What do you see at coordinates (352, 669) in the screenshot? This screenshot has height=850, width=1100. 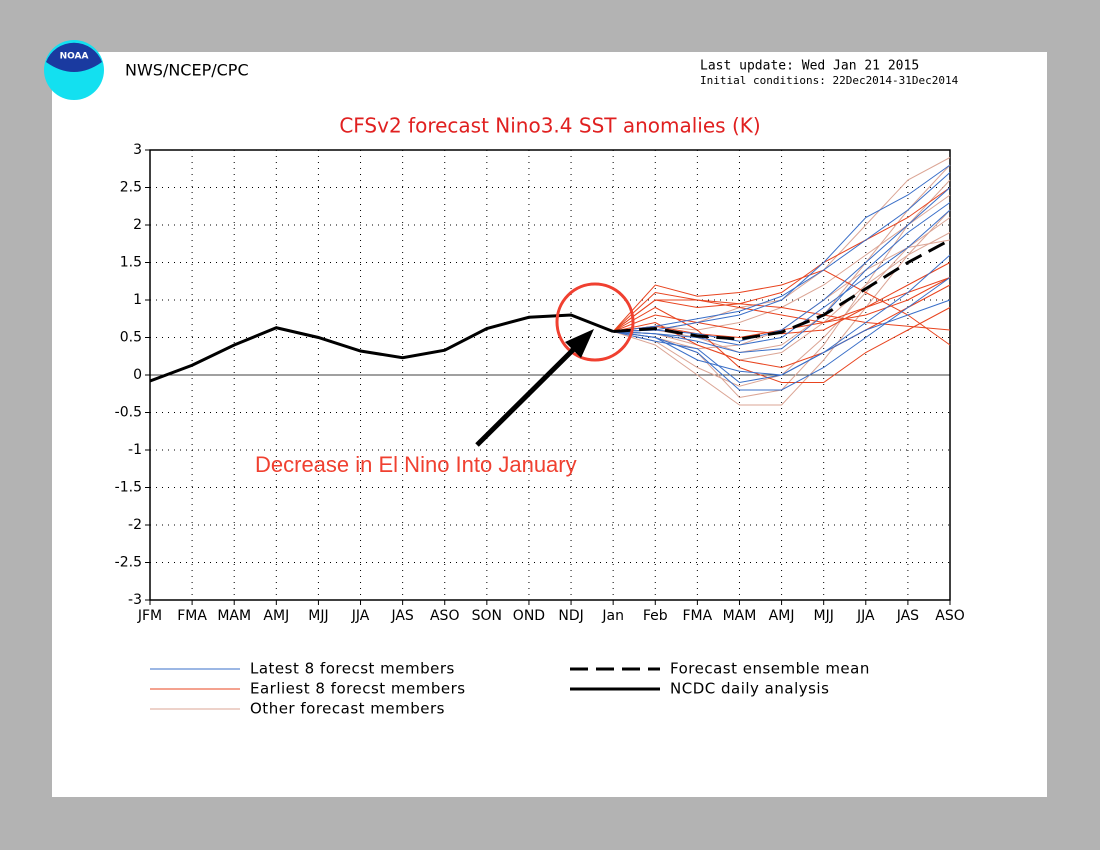 I see `legend-label: Latest 8 forecst members` at bounding box center [352, 669].